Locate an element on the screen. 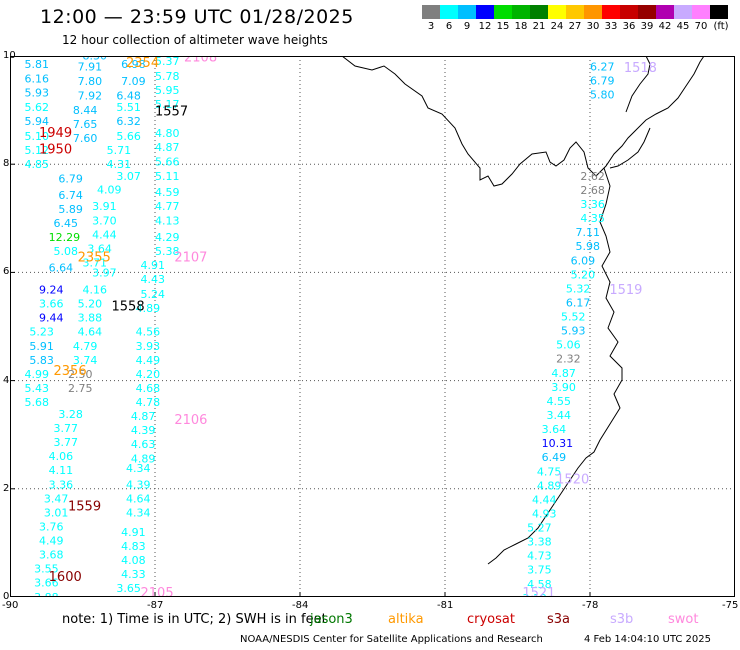 This screenshot has width=740, height=650. colorbar-label: 27 is located at coordinates (575, 26).